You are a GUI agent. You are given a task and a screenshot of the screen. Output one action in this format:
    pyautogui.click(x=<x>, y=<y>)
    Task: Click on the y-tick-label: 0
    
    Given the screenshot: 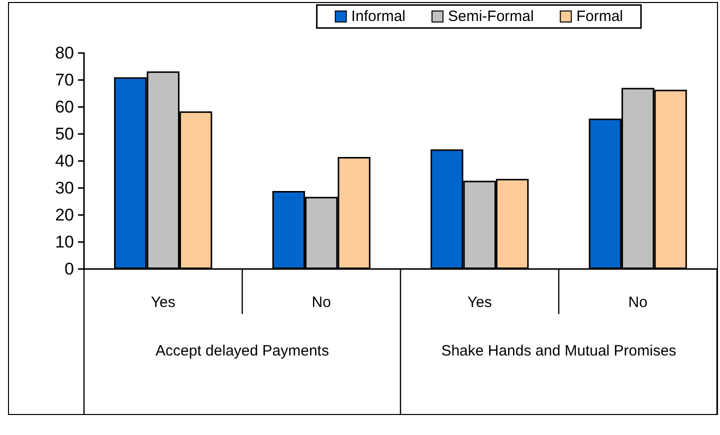 What is the action you would take?
    pyautogui.click(x=69, y=269)
    